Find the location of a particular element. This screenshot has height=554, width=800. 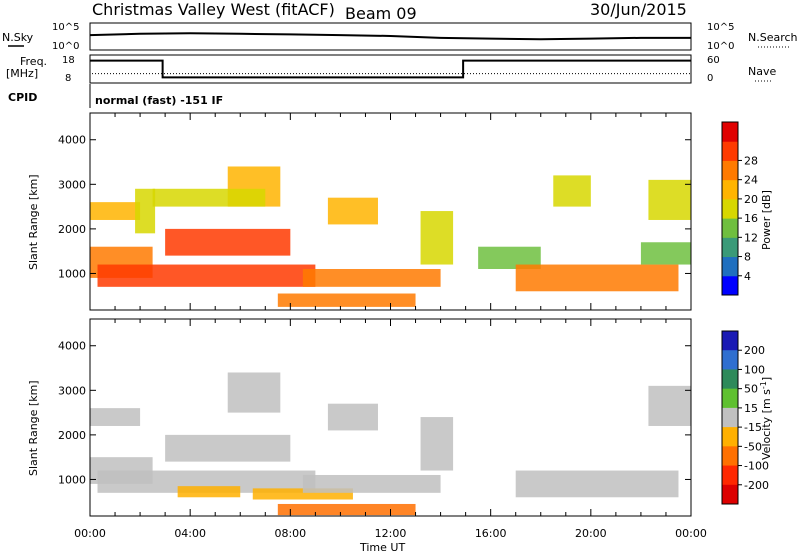

velocity-colorbar: 200 100 50 15 -15 -50 -100 -200 is located at coordinates (745, 417).